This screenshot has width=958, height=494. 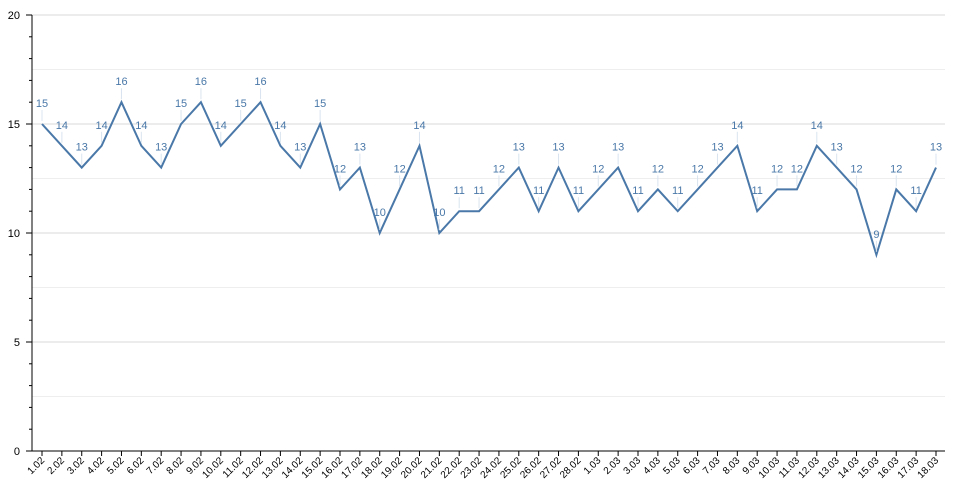 I want to click on data-label: 9, so click(x=876, y=235).